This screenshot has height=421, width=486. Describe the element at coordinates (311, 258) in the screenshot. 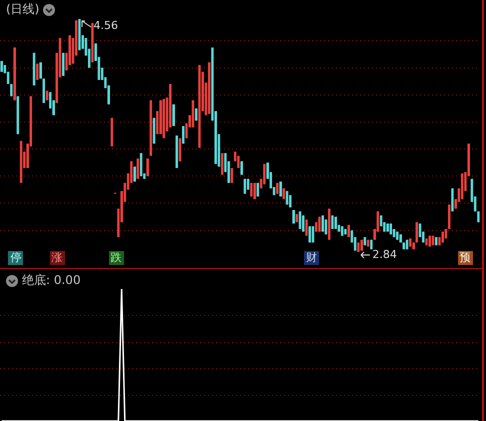

I see `annotation: 财` at that location.